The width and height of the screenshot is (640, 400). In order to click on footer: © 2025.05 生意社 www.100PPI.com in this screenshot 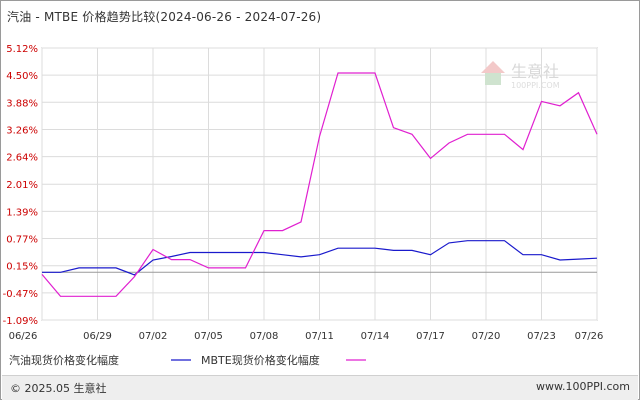, I will do `click(320, 387)`.